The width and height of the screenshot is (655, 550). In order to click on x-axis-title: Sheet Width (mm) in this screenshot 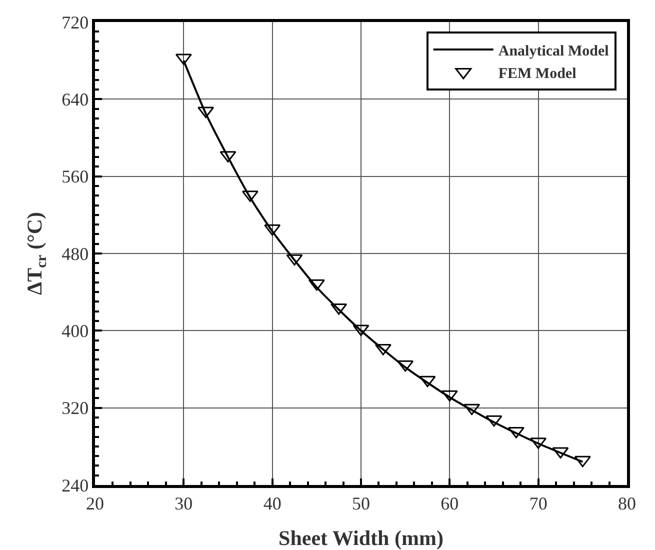, I will do `click(361, 538)`.